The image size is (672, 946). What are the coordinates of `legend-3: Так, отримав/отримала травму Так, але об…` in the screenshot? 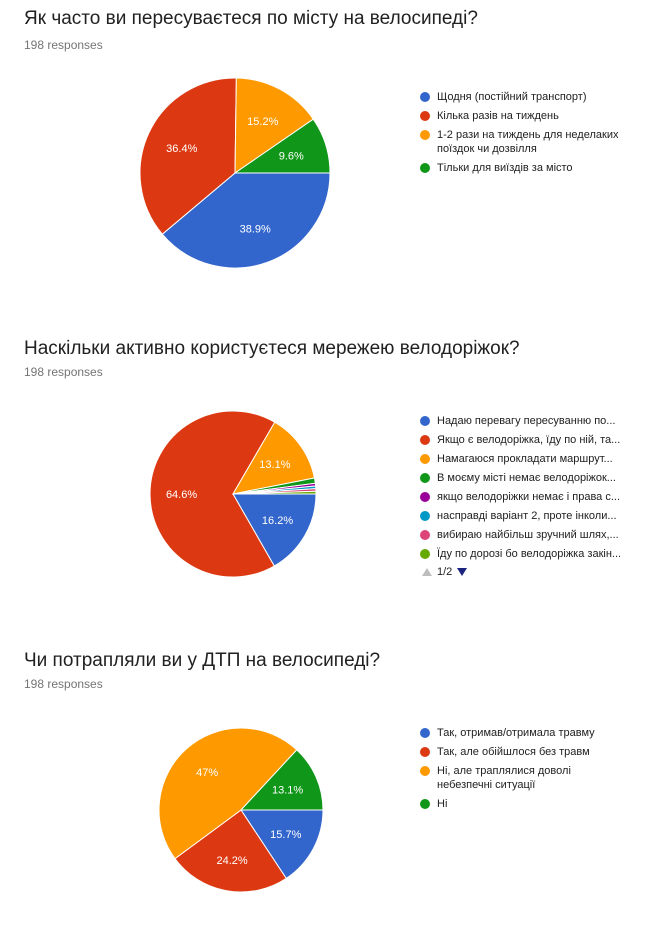 It's located at (535, 771).